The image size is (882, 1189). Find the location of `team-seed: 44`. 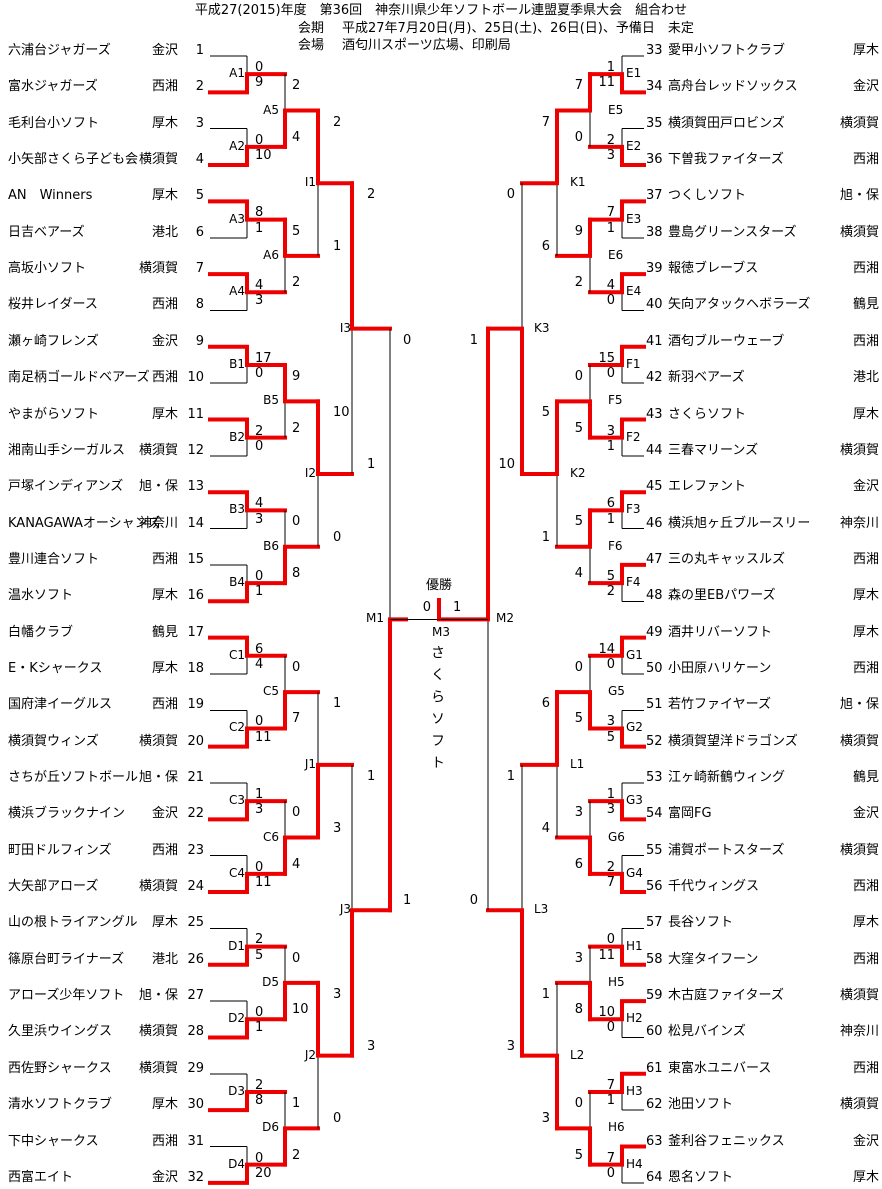

team-seed: 44 is located at coordinates (654, 450).